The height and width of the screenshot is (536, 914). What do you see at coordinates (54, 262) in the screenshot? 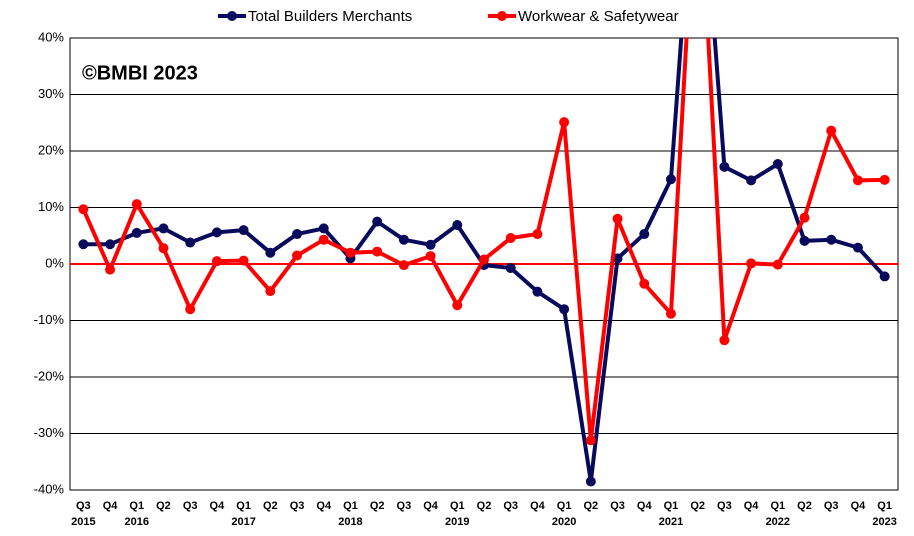
I see `y-tick-label: 0%` at bounding box center [54, 262].